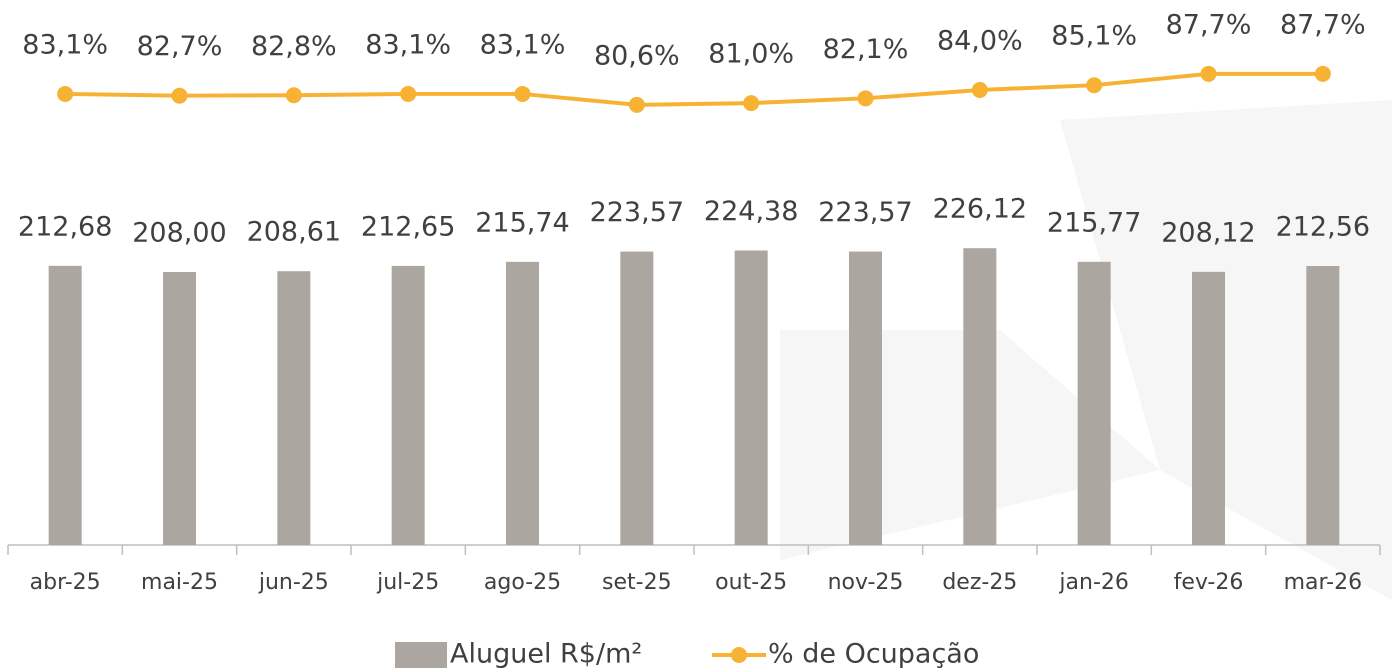 This screenshot has height=671, width=1392. I want to click on data-label: 208,00, so click(179, 233).